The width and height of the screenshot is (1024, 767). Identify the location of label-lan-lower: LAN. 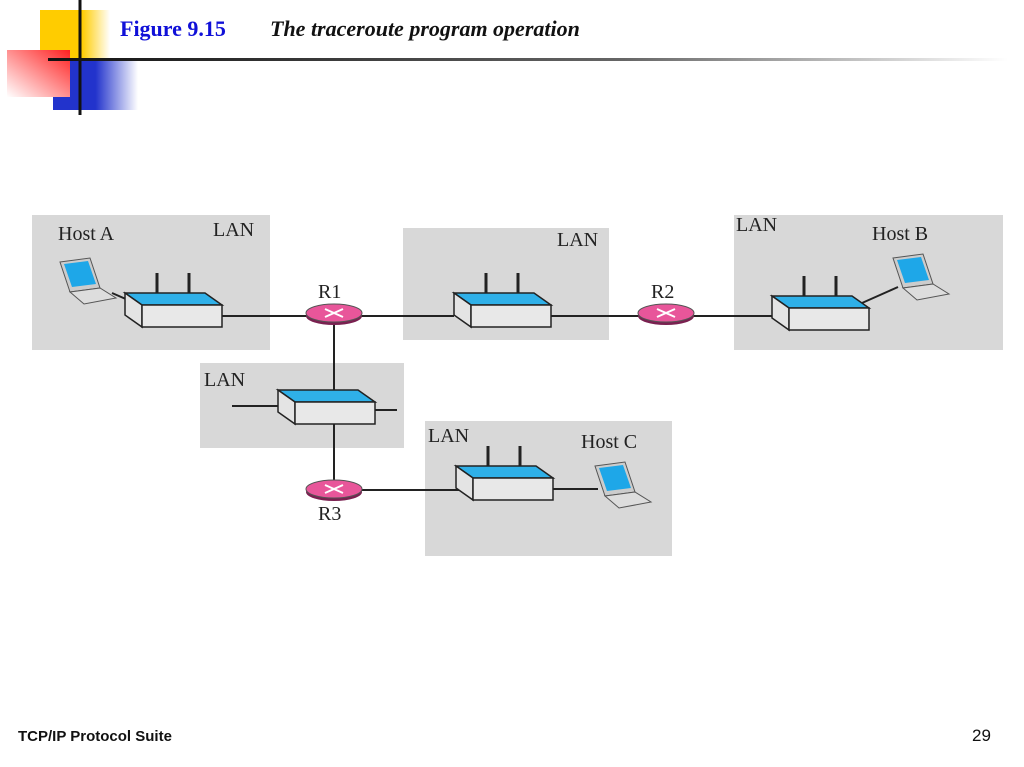
(224, 380).